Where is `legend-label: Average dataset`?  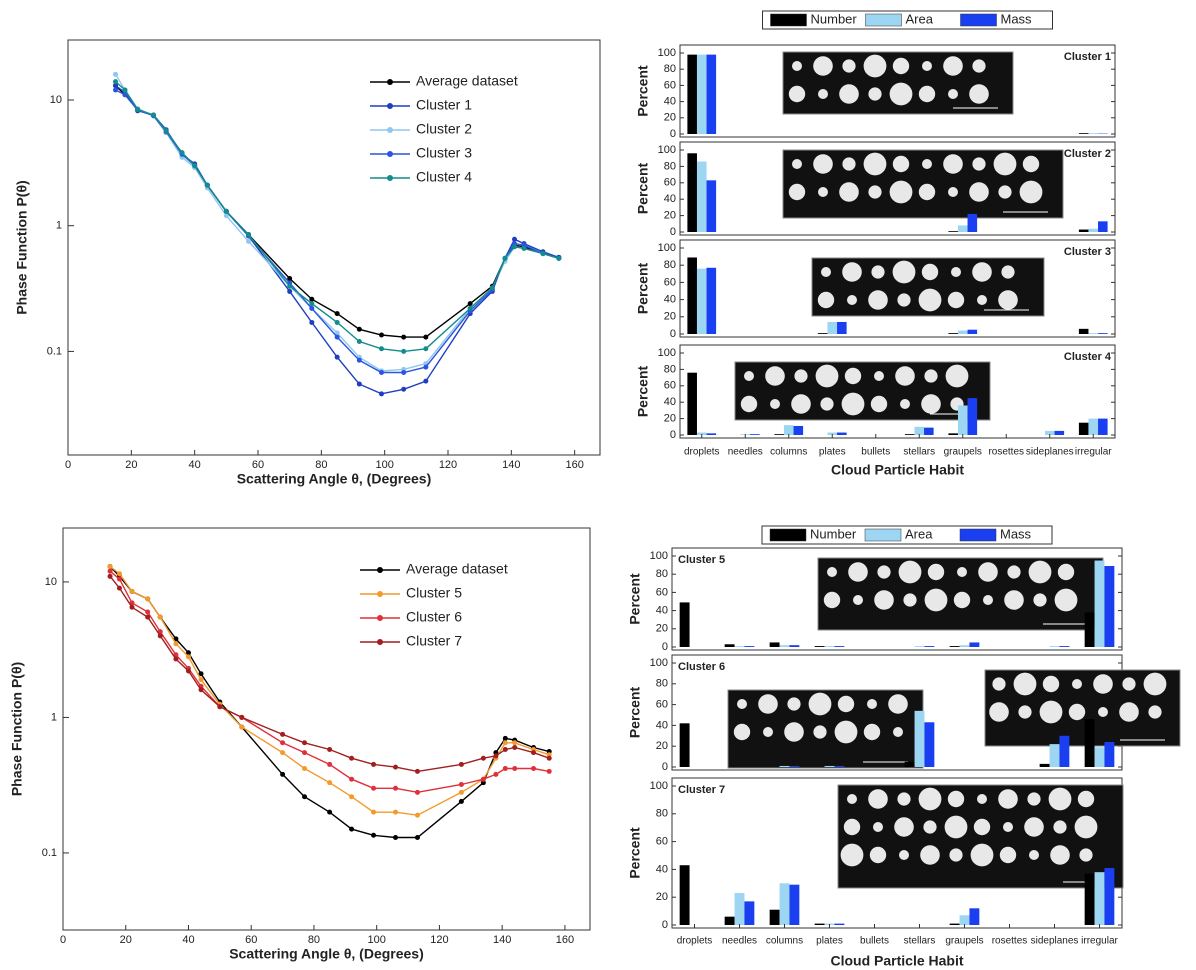 legend-label: Average dataset is located at coordinates (457, 569).